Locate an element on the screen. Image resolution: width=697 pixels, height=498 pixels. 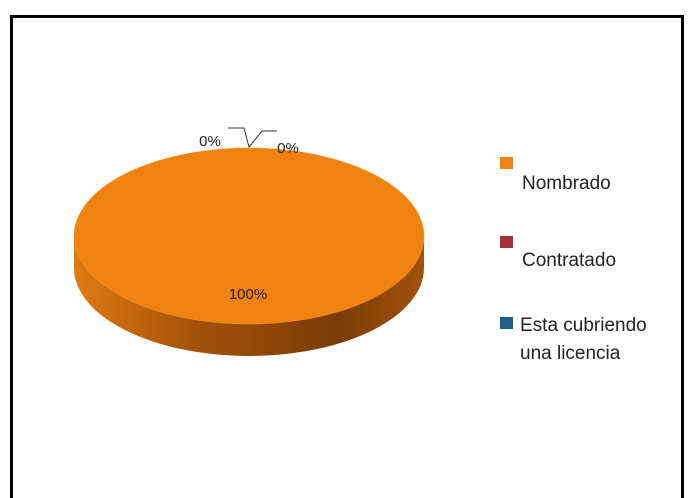
pie-side is located at coordinates (249, 296).